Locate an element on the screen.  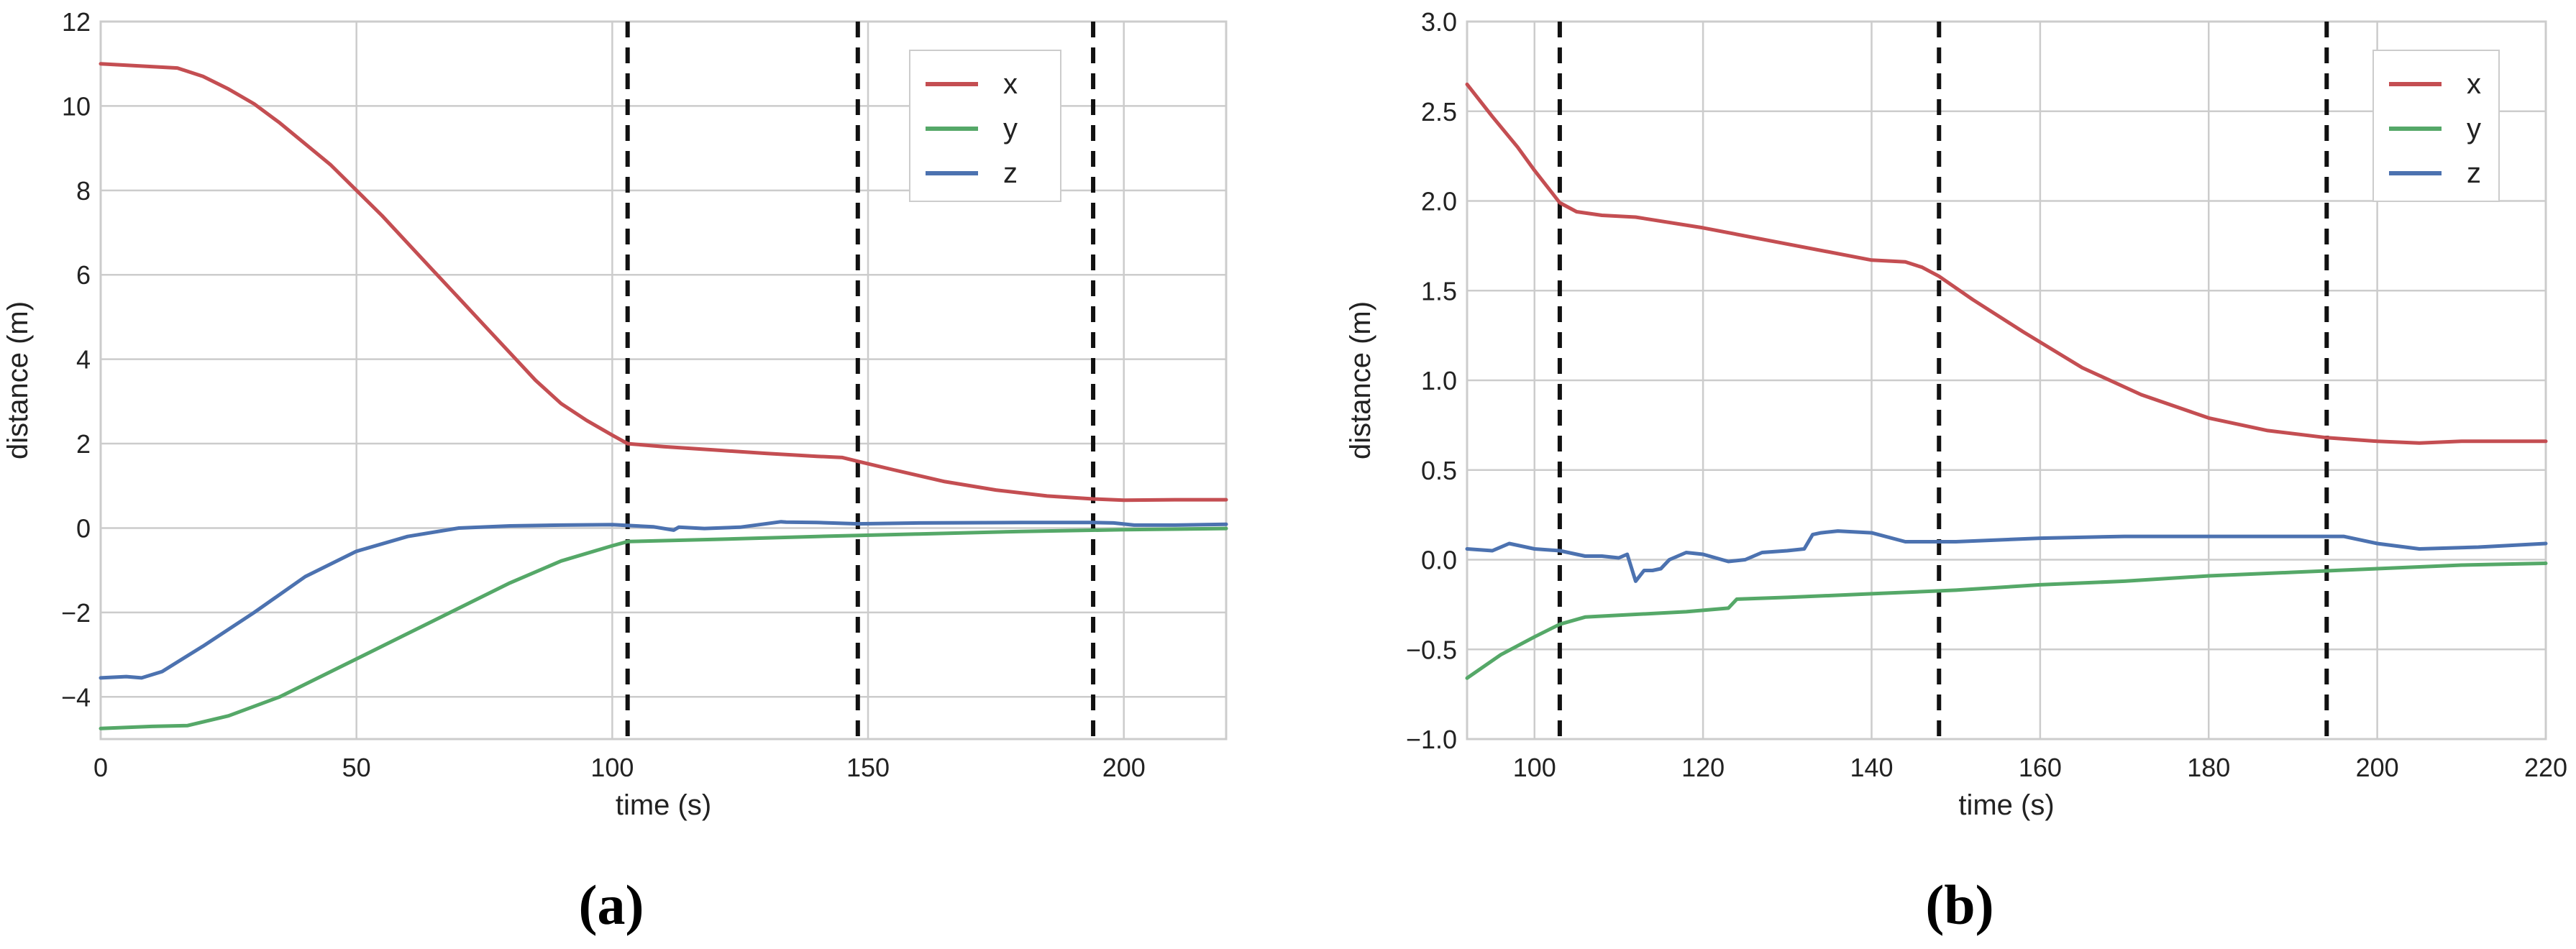
y-tick-label: 2 is located at coordinates (83, 444).